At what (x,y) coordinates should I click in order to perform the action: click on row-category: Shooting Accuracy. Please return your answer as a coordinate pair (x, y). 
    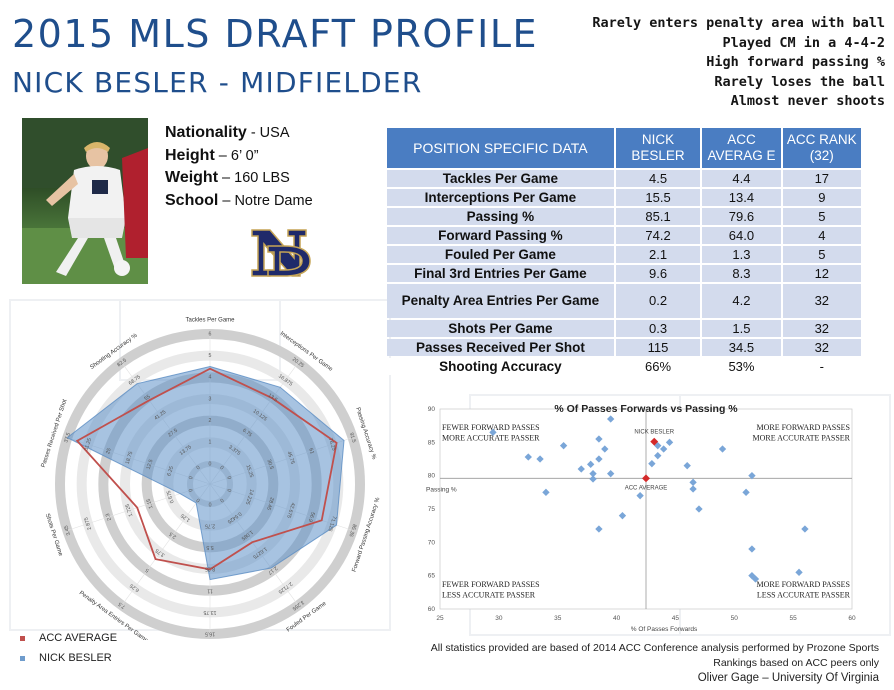
    Looking at the image, I should click on (500, 366).